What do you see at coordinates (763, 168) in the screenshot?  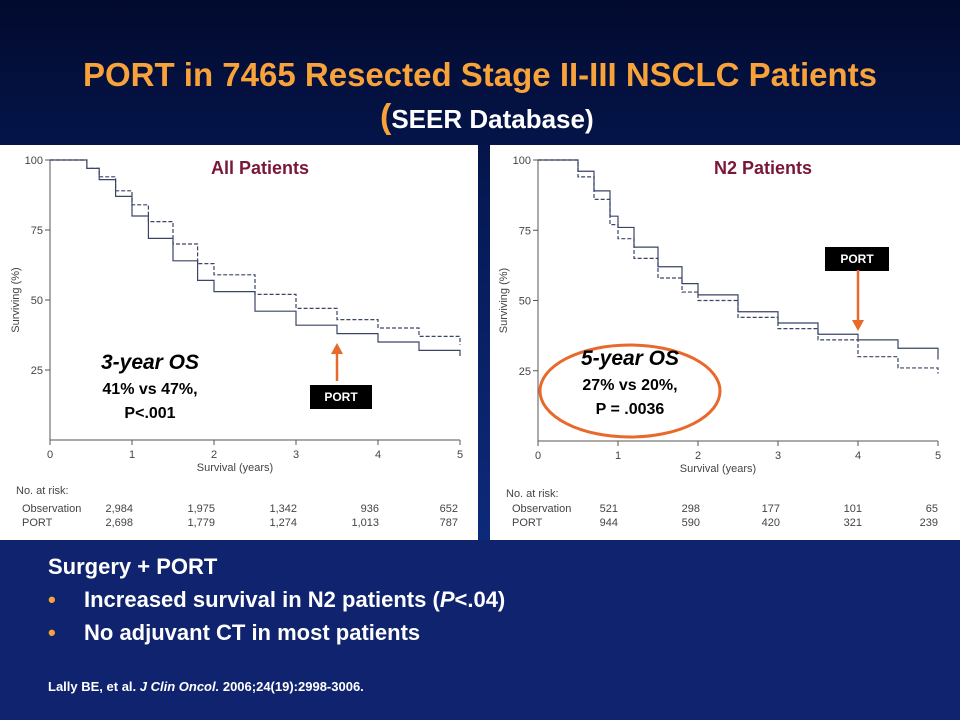 I see `chart-title: N2 Patients` at bounding box center [763, 168].